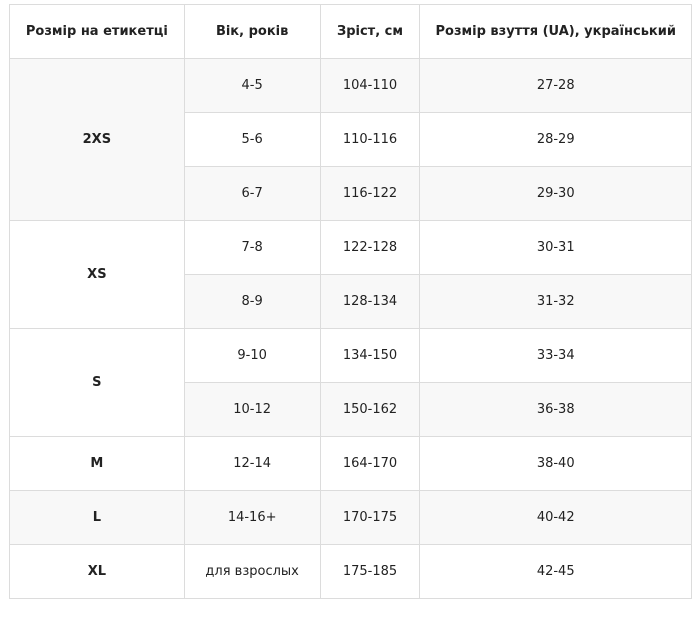 This screenshot has height=630, width=699. Describe the element at coordinates (370, 31) in the screenshot. I see `header-cell: Зріст, см` at that location.